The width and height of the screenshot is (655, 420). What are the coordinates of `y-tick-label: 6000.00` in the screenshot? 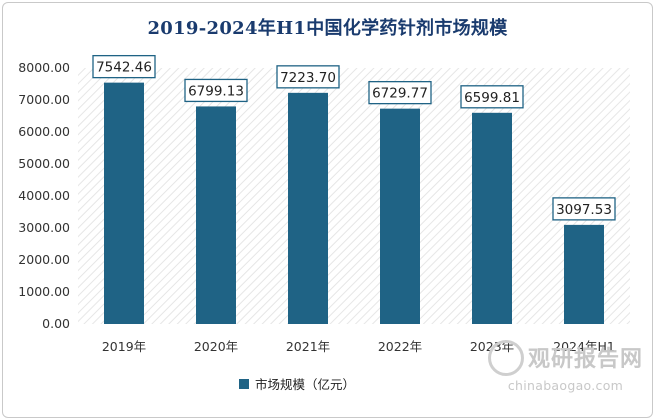 It's located at (44, 131).